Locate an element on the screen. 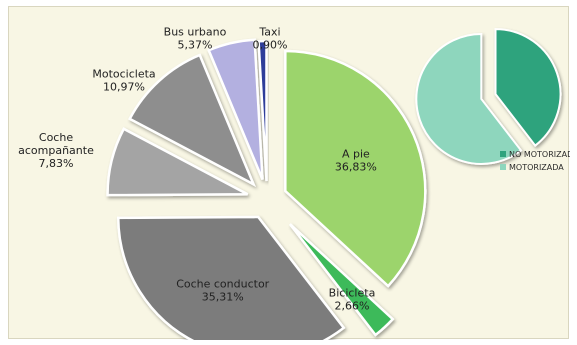 This screenshot has width=577, height=345. legend-label-no-motorizada: NO MOTORIZADA is located at coordinates (539, 154).